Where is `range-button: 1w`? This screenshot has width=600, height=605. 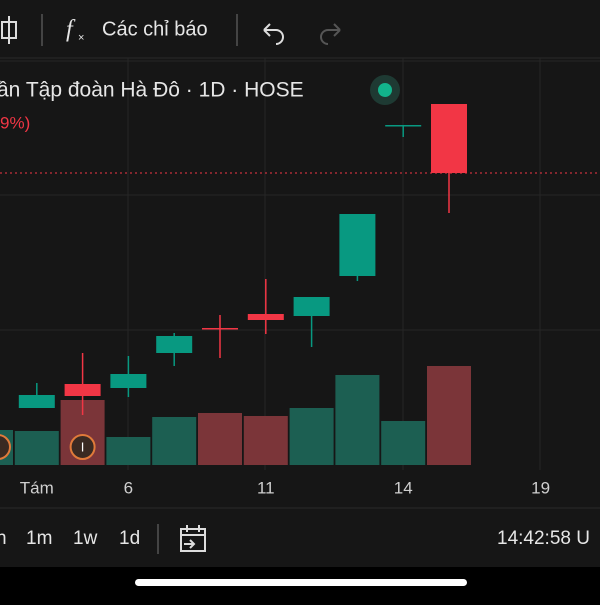
range-button: 1w is located at coordinates (85, 538).